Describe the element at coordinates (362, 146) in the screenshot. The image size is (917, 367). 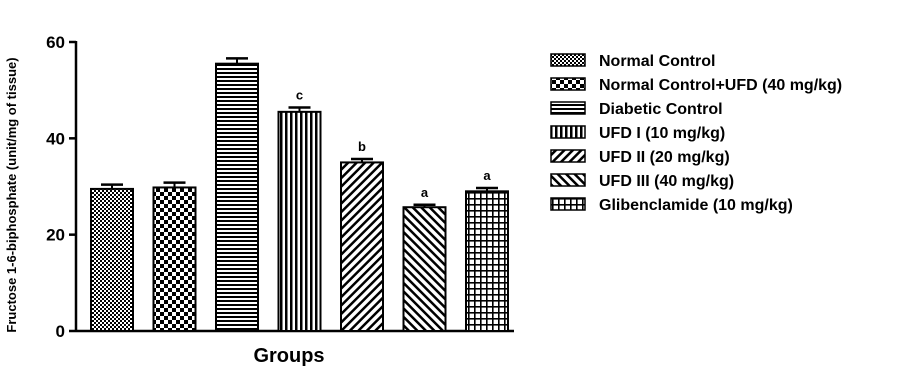
I see `significance-label: b` at that location.